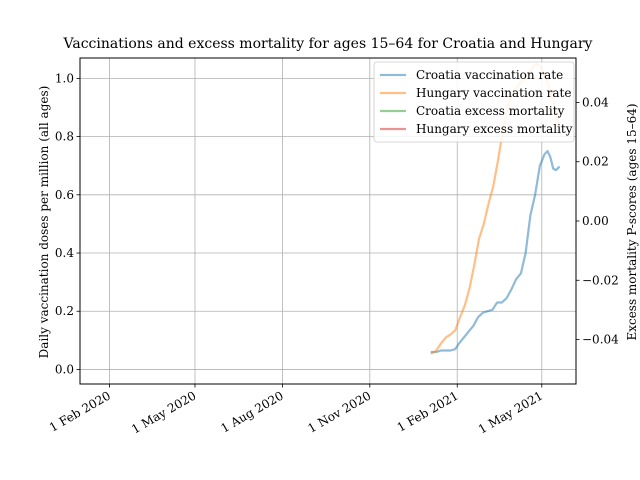 Image resolution: width=640 pixels, height=480 pixels. Describe the element at coordinates (64, 137) in the screenshot. I see `y-left-tick-label: 0.8` at that location.